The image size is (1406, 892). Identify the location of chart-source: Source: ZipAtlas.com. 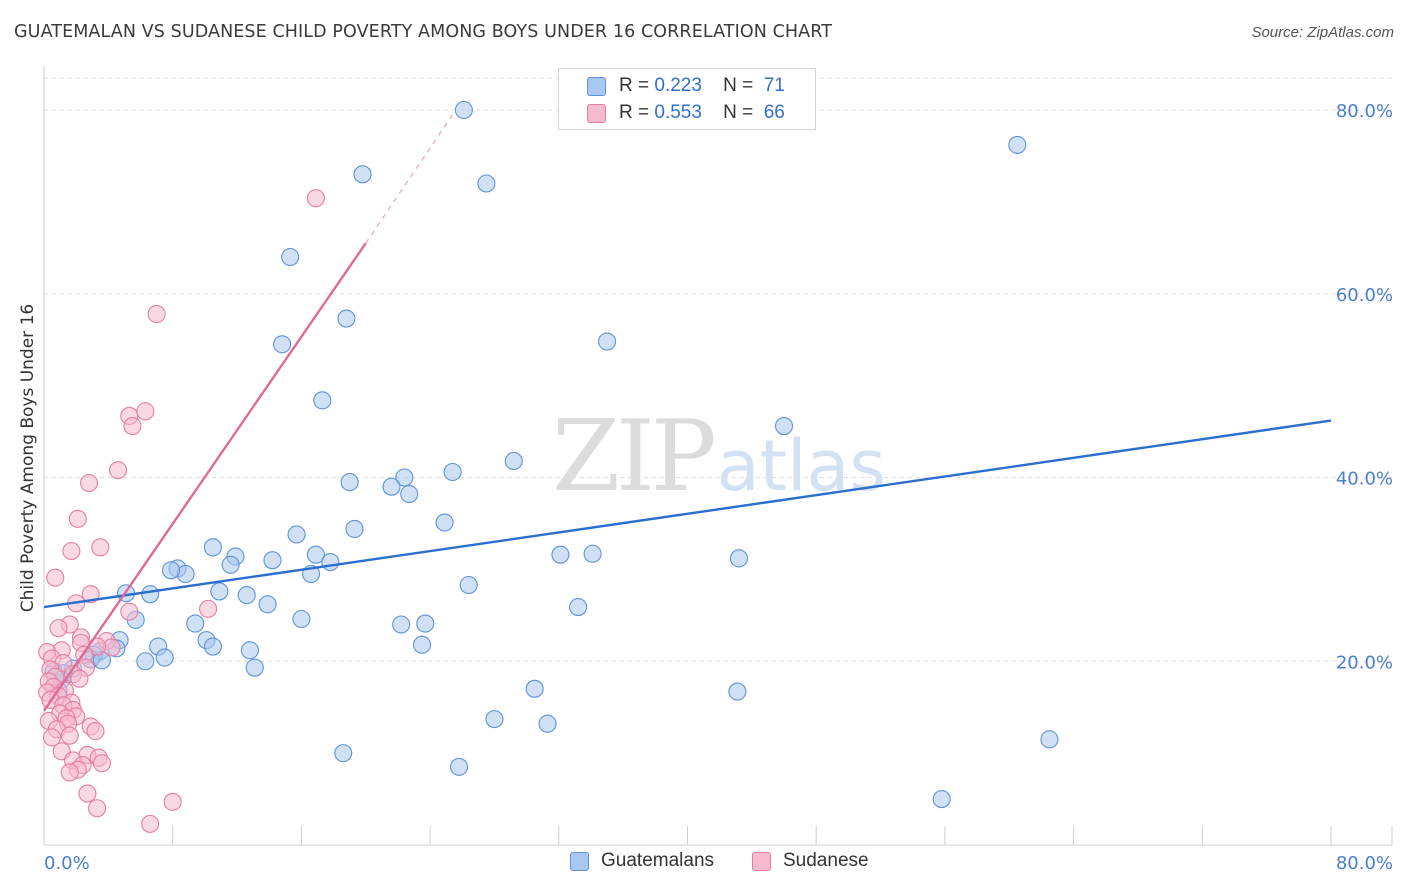
(1322, 32).